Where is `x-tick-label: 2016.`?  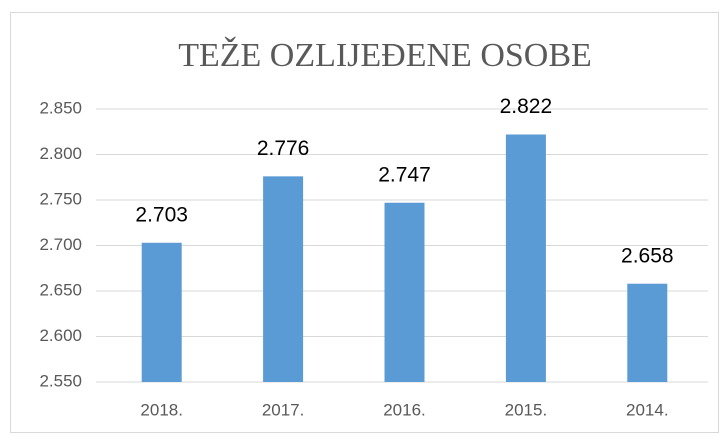 x-tick-label: 2016. is located at coordinates (404, 409).